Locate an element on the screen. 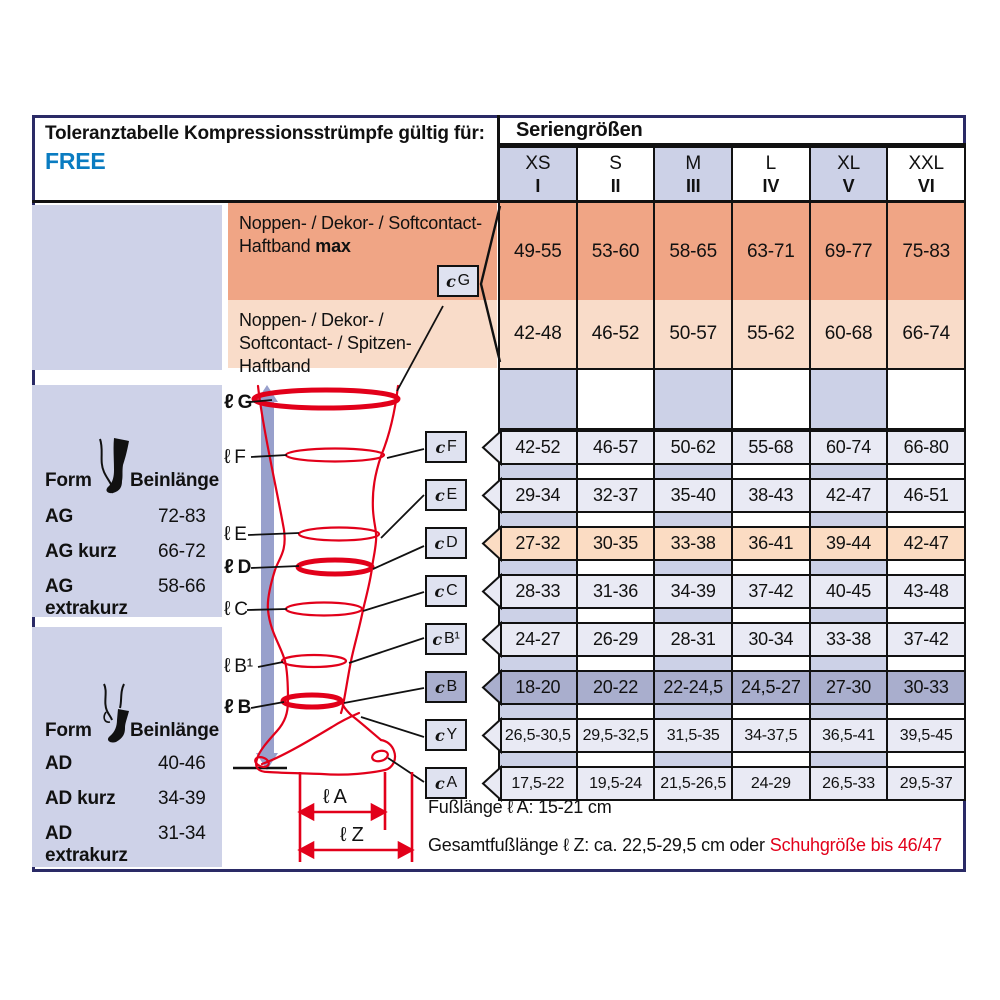 The height and width of the screenshot is (1000, 1000). size-col-xs: XS I is located at coordinates (538, 174).